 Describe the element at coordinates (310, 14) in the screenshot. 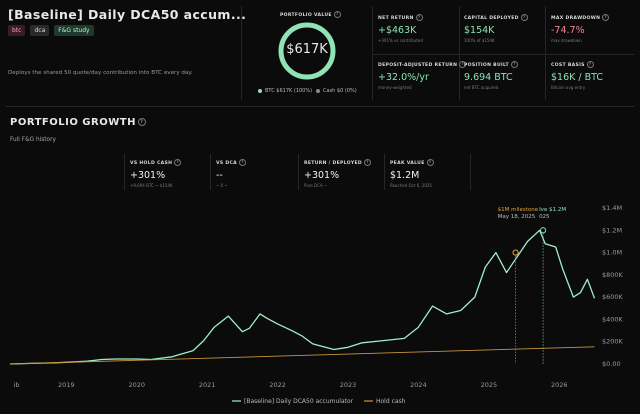

I see `portfolio-value-label: PORTFOLIO VALUE?` at that location.